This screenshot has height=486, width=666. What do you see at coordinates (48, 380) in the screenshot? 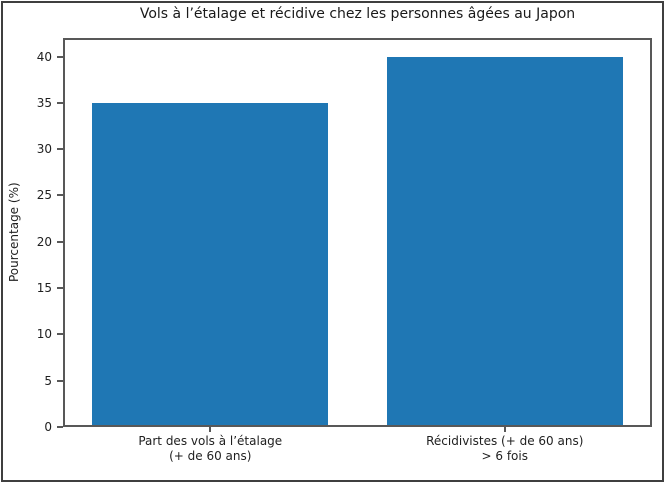
I see `y-tick-label: 5` at bounding box center [48, 380].